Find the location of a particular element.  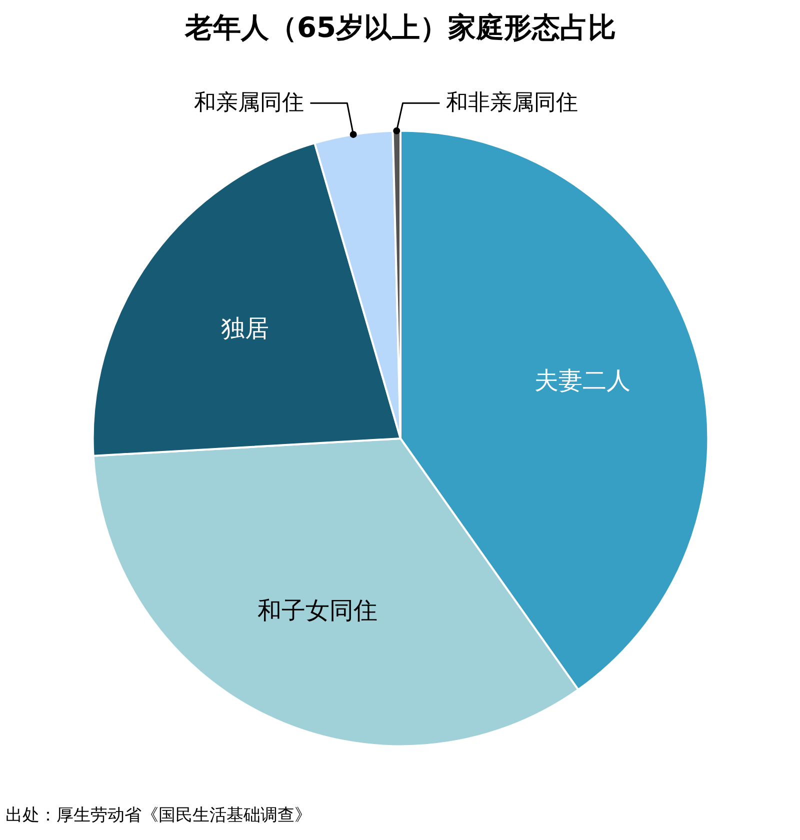

slice-label: 和亲属同住 is located at coordinates (249, 103).